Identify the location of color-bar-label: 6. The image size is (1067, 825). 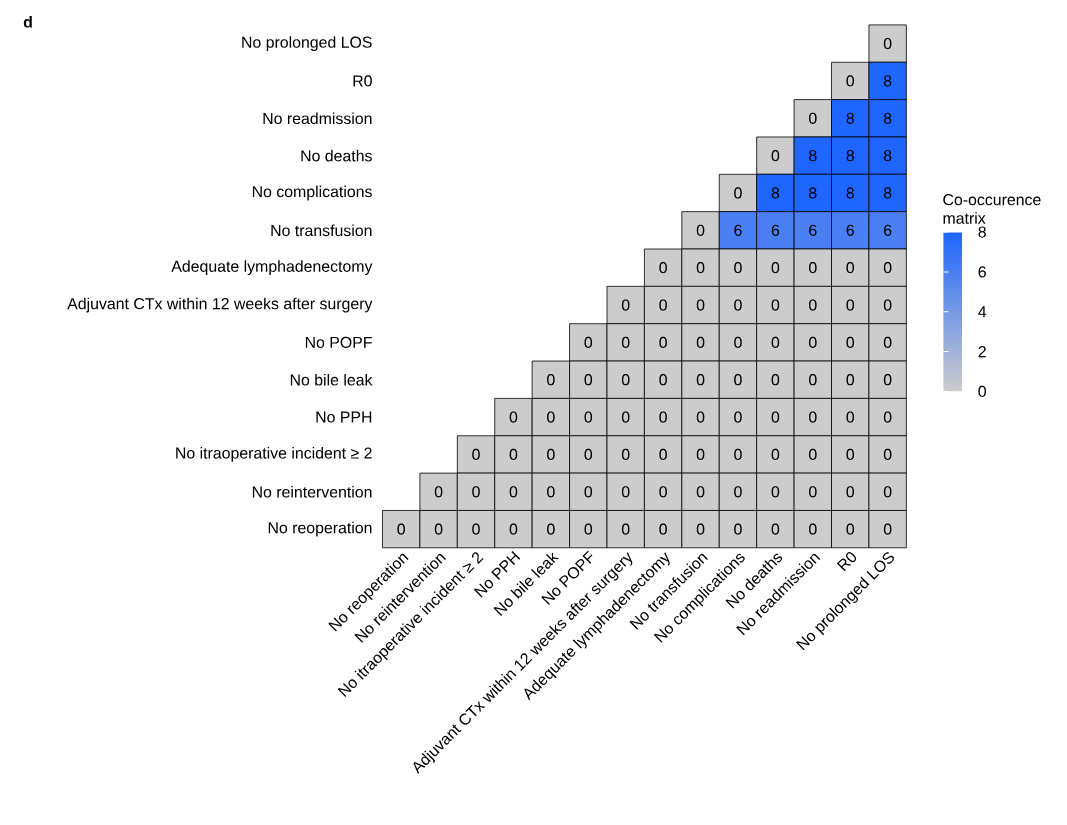
(982, 272).